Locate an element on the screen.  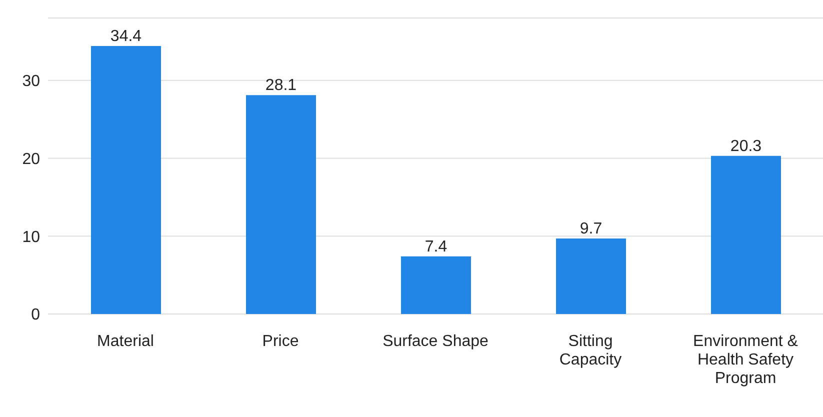
y-tick-label: 30 is located at coordinates (31, 81).